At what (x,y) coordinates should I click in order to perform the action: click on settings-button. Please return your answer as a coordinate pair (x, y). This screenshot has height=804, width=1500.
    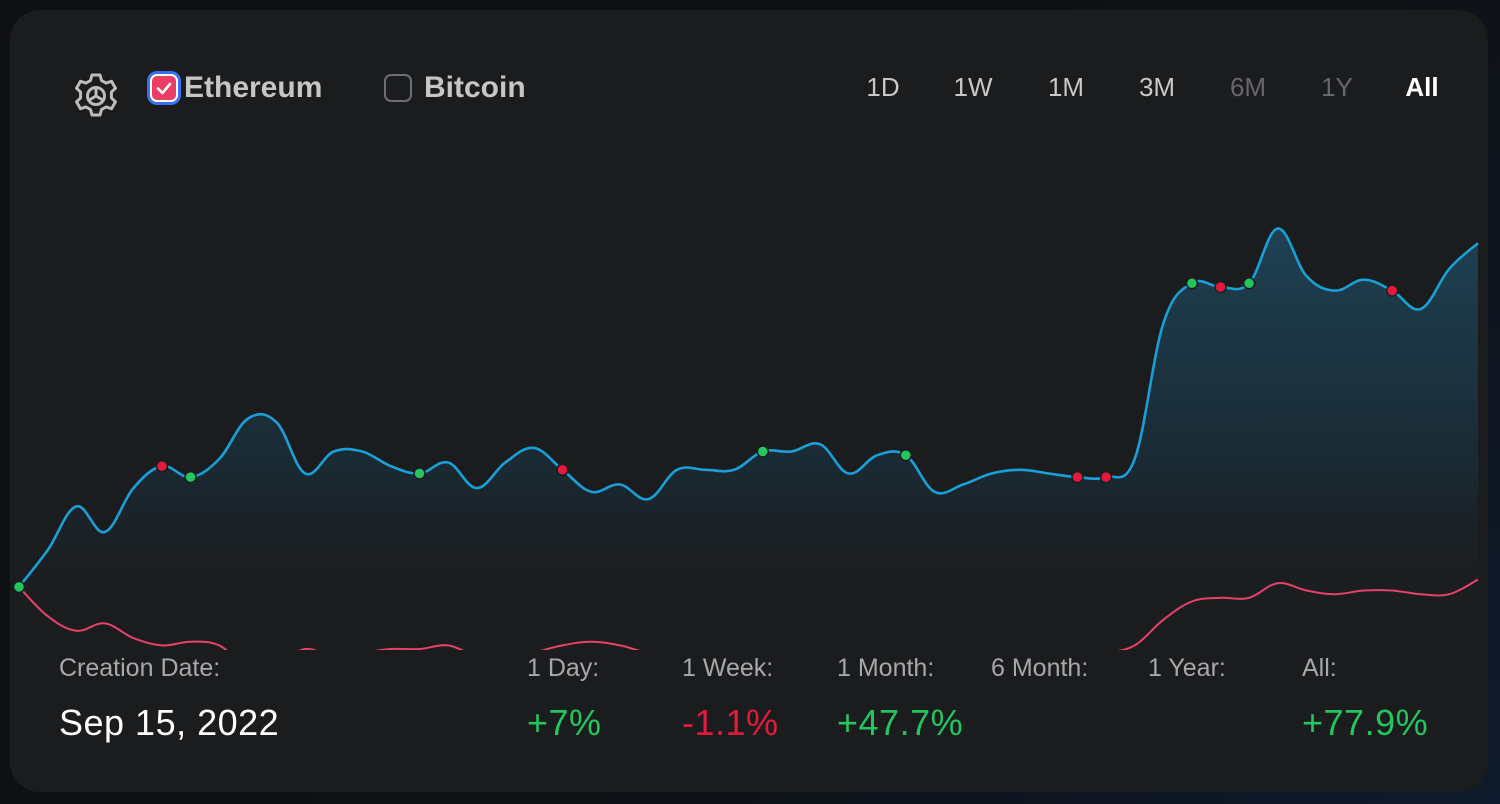
    Looking at the image, I should click on (96, 96).